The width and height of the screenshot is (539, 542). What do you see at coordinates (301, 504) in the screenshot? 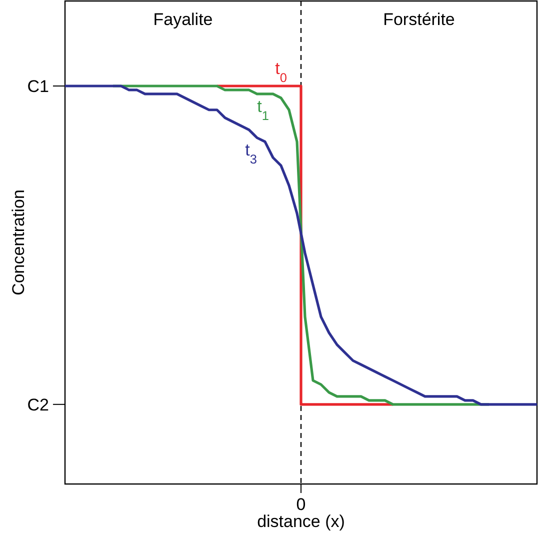
I see `text: 0` at bounding box center [301, 504].